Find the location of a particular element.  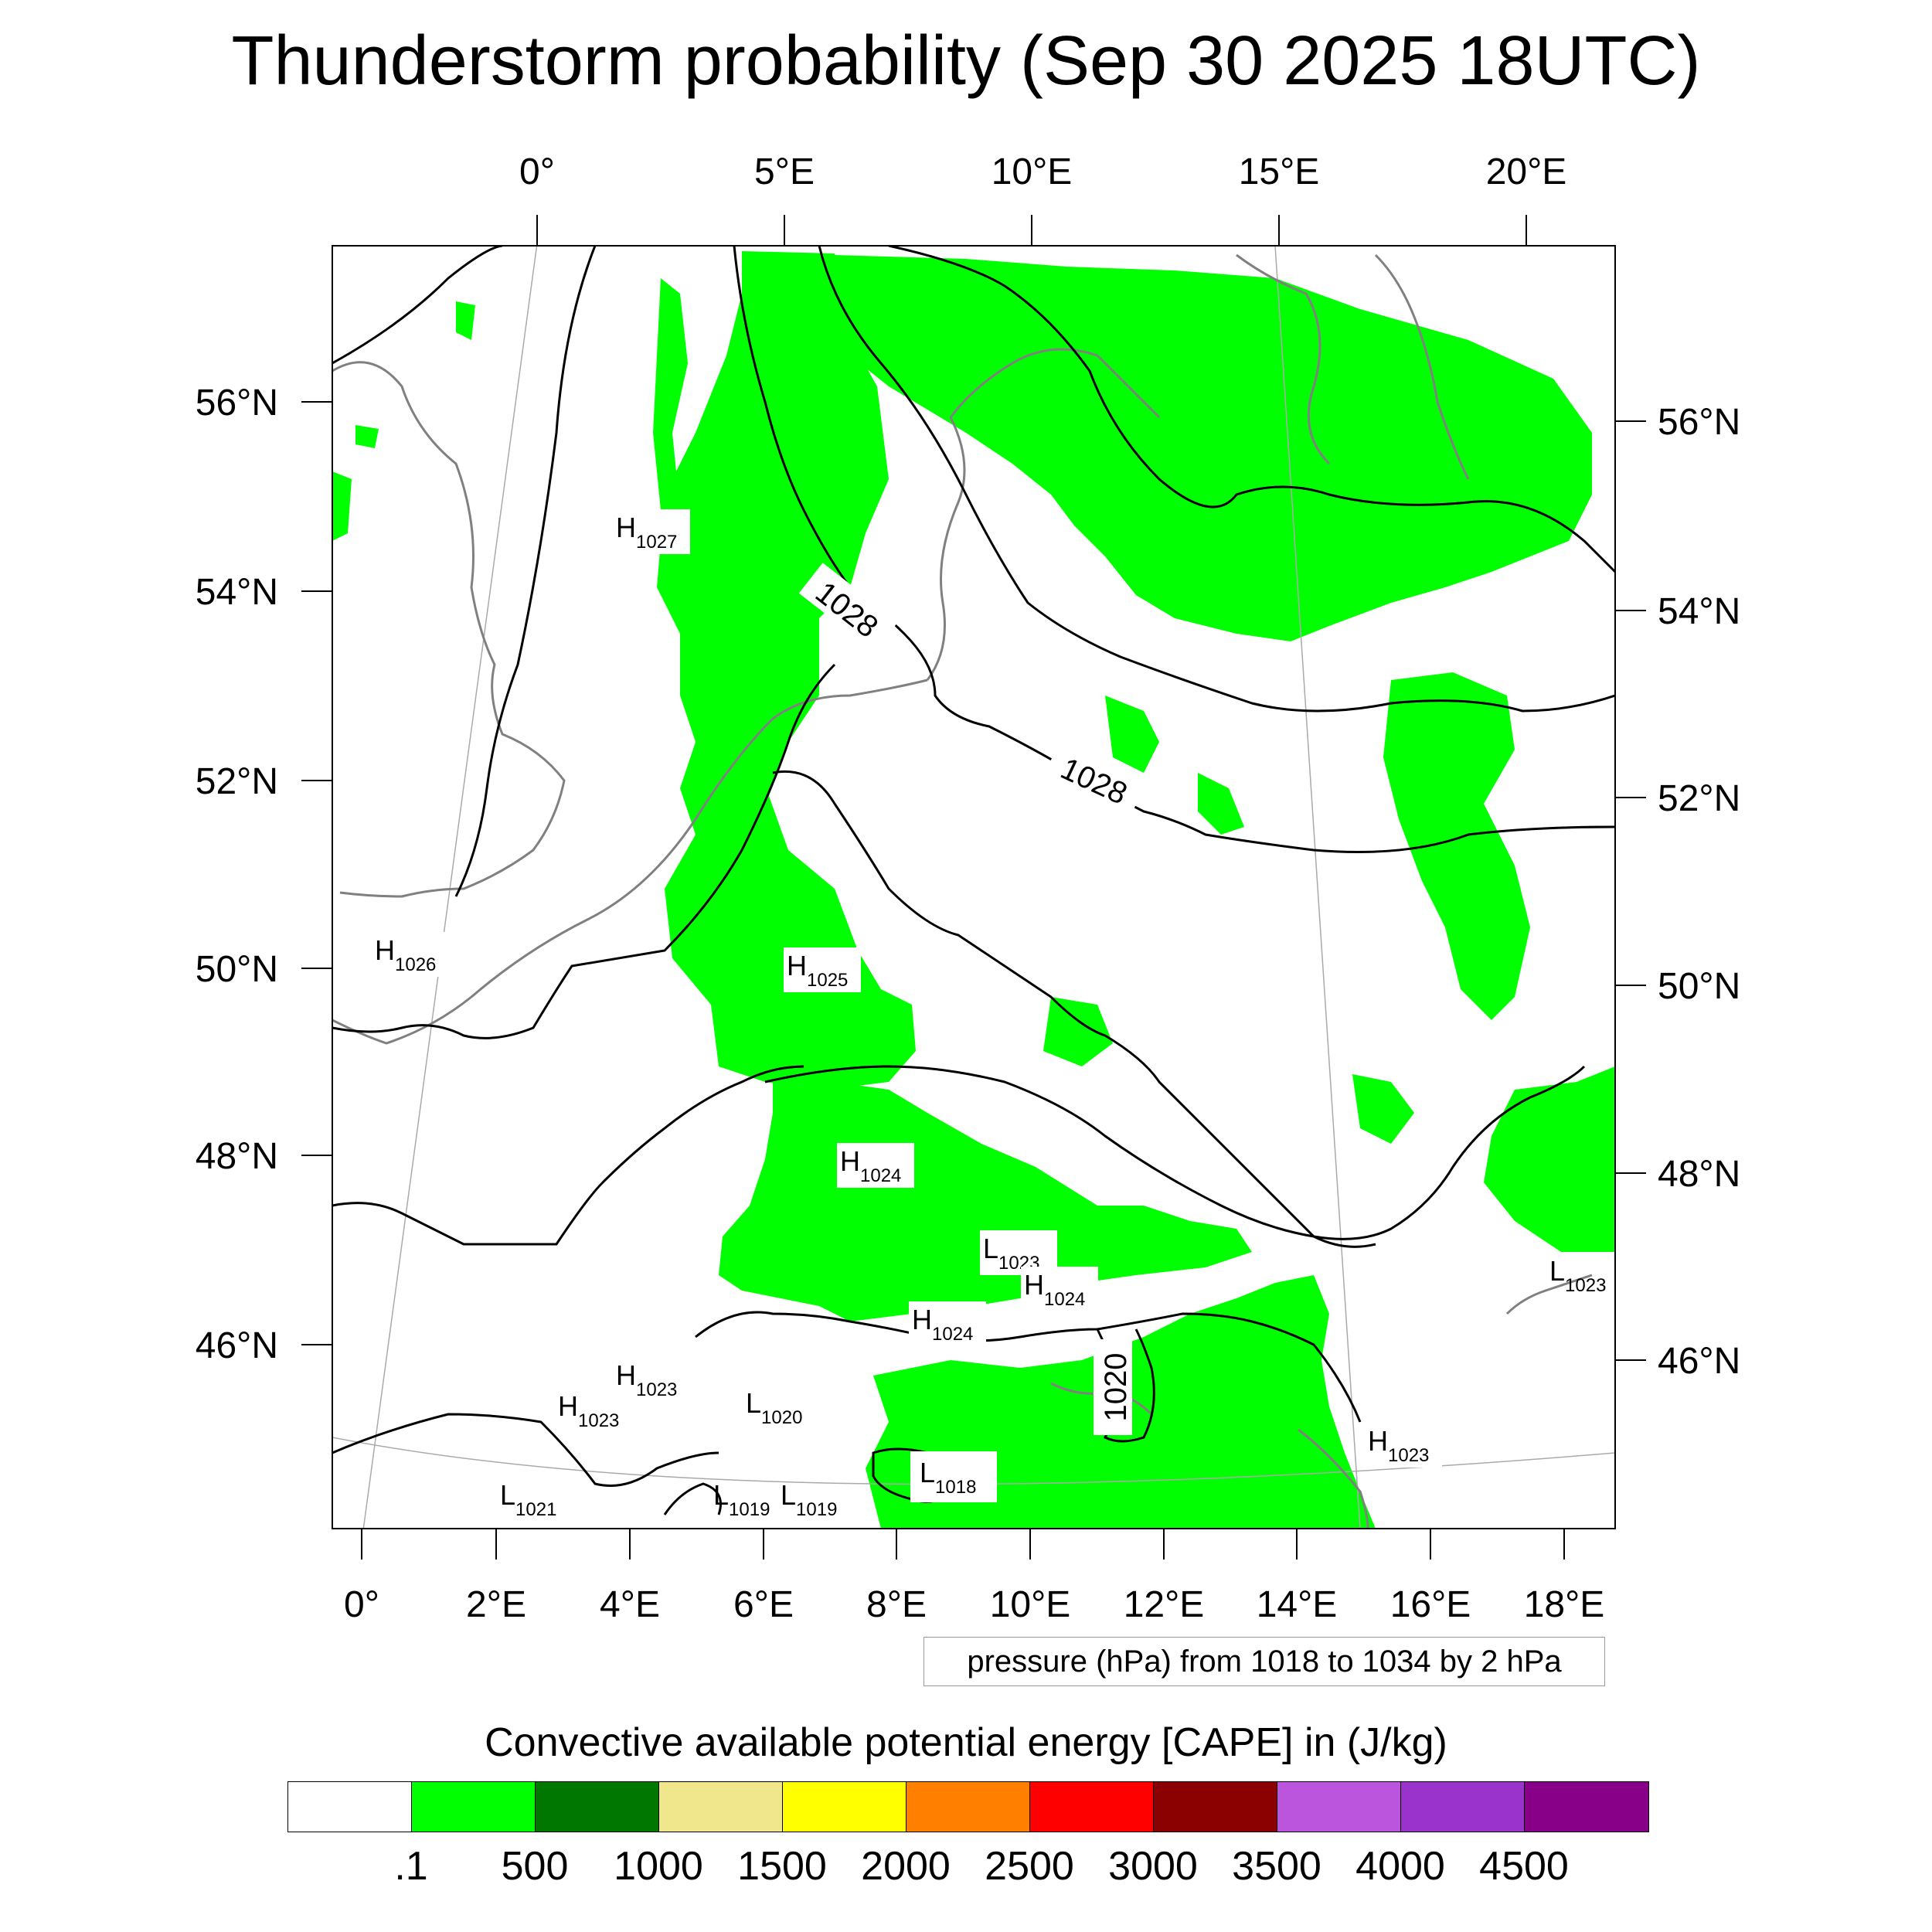

legend-label: 500 is located at coordinates (535, 1867).